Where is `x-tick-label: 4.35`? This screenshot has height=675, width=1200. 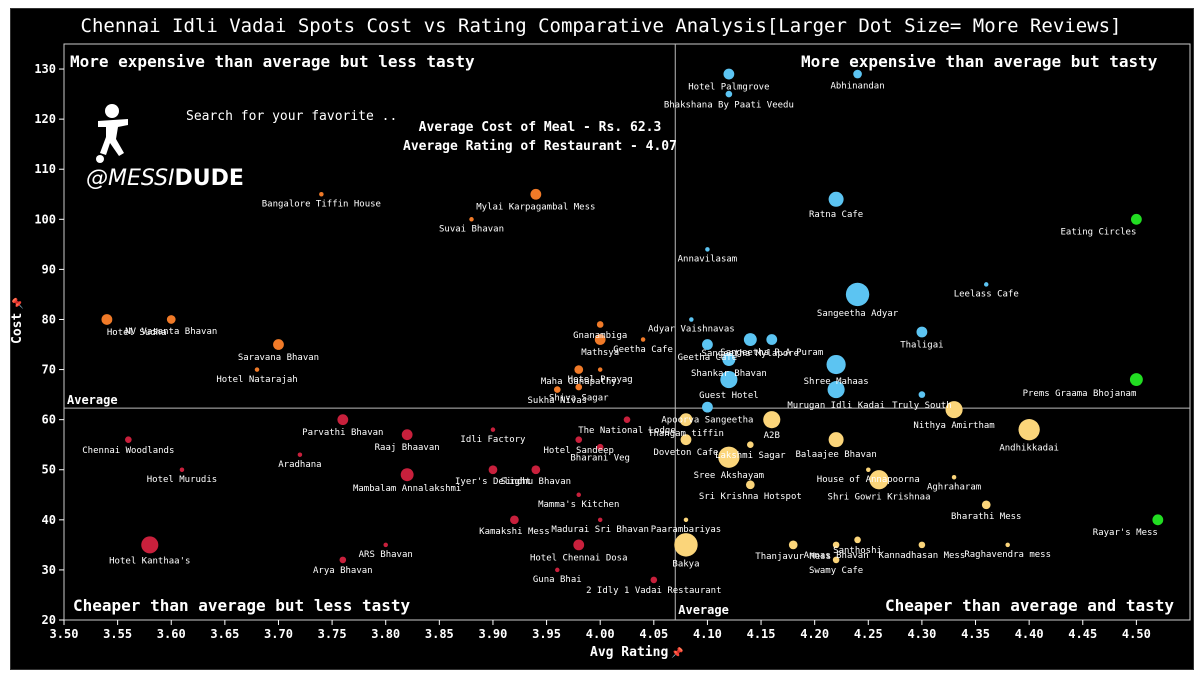 x-tick-label: 4.35 is located at coordinates (975, 634).